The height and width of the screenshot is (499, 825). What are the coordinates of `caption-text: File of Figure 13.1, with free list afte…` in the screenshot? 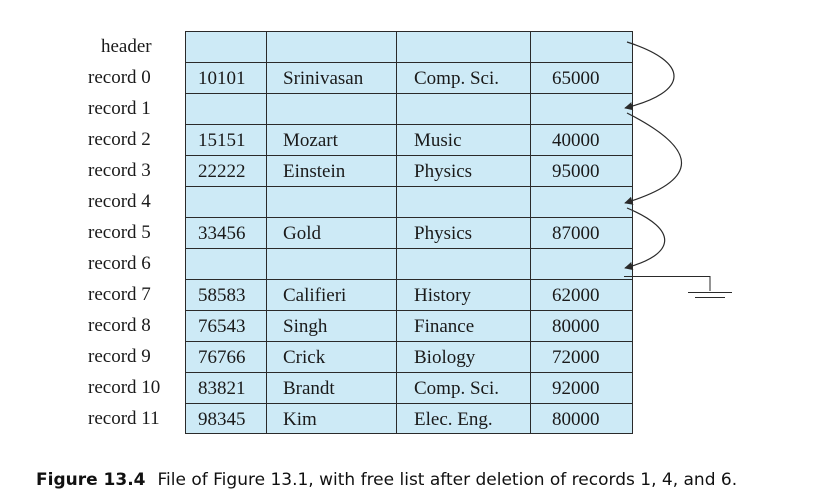 It's located at (447, 480).